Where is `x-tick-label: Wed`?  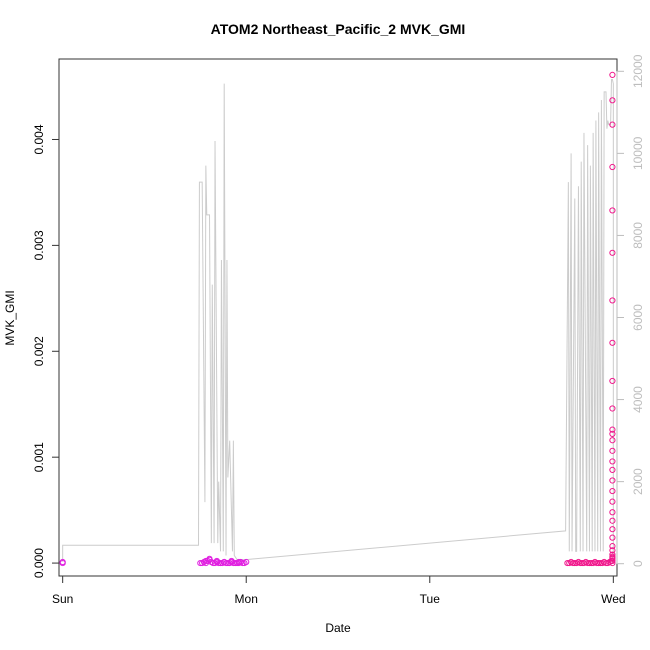 x-tick-label: Wed is located at coordinates (613, 599).